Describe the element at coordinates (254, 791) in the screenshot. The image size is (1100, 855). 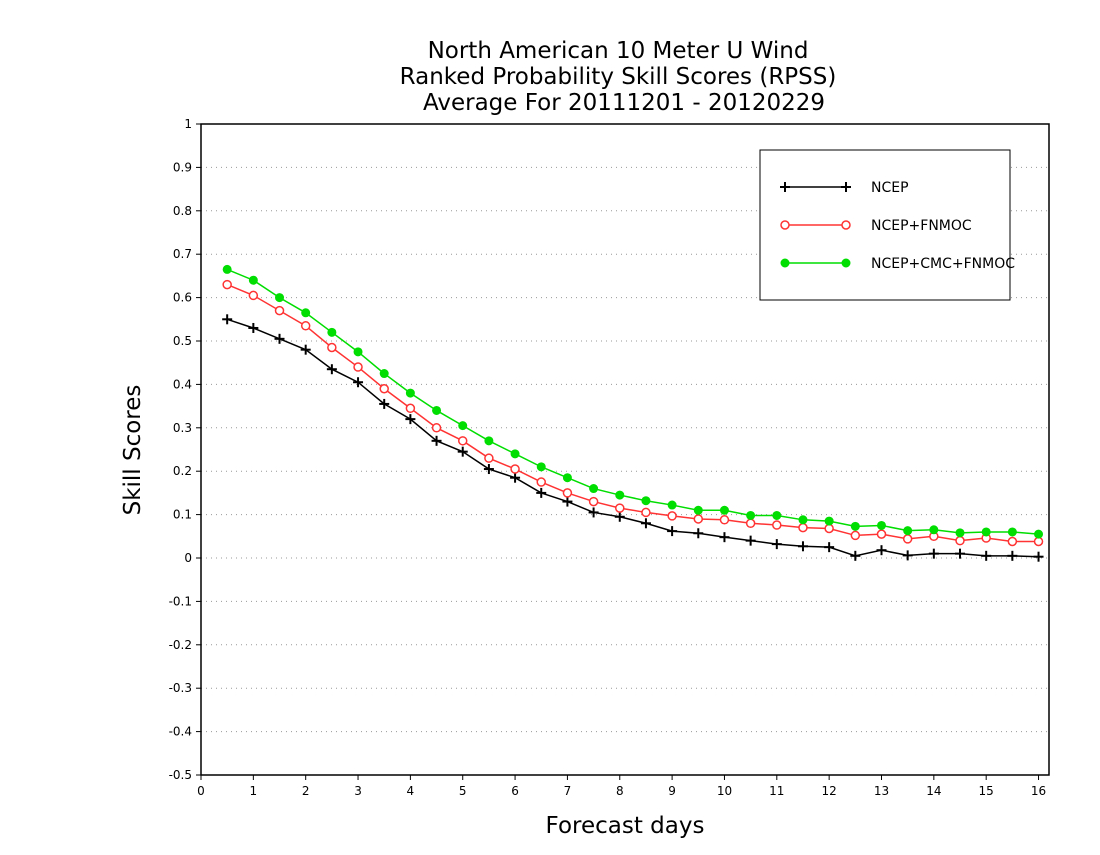
I see `x-tick-label: 1` at that location.